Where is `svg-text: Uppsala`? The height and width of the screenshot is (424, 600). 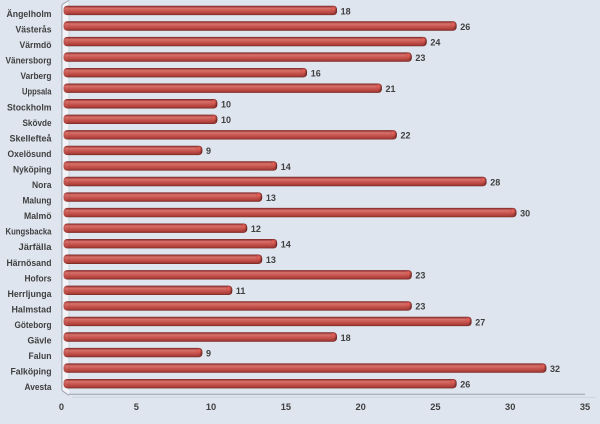 svg-text: Uppsala is located at coordinates (37, 92).